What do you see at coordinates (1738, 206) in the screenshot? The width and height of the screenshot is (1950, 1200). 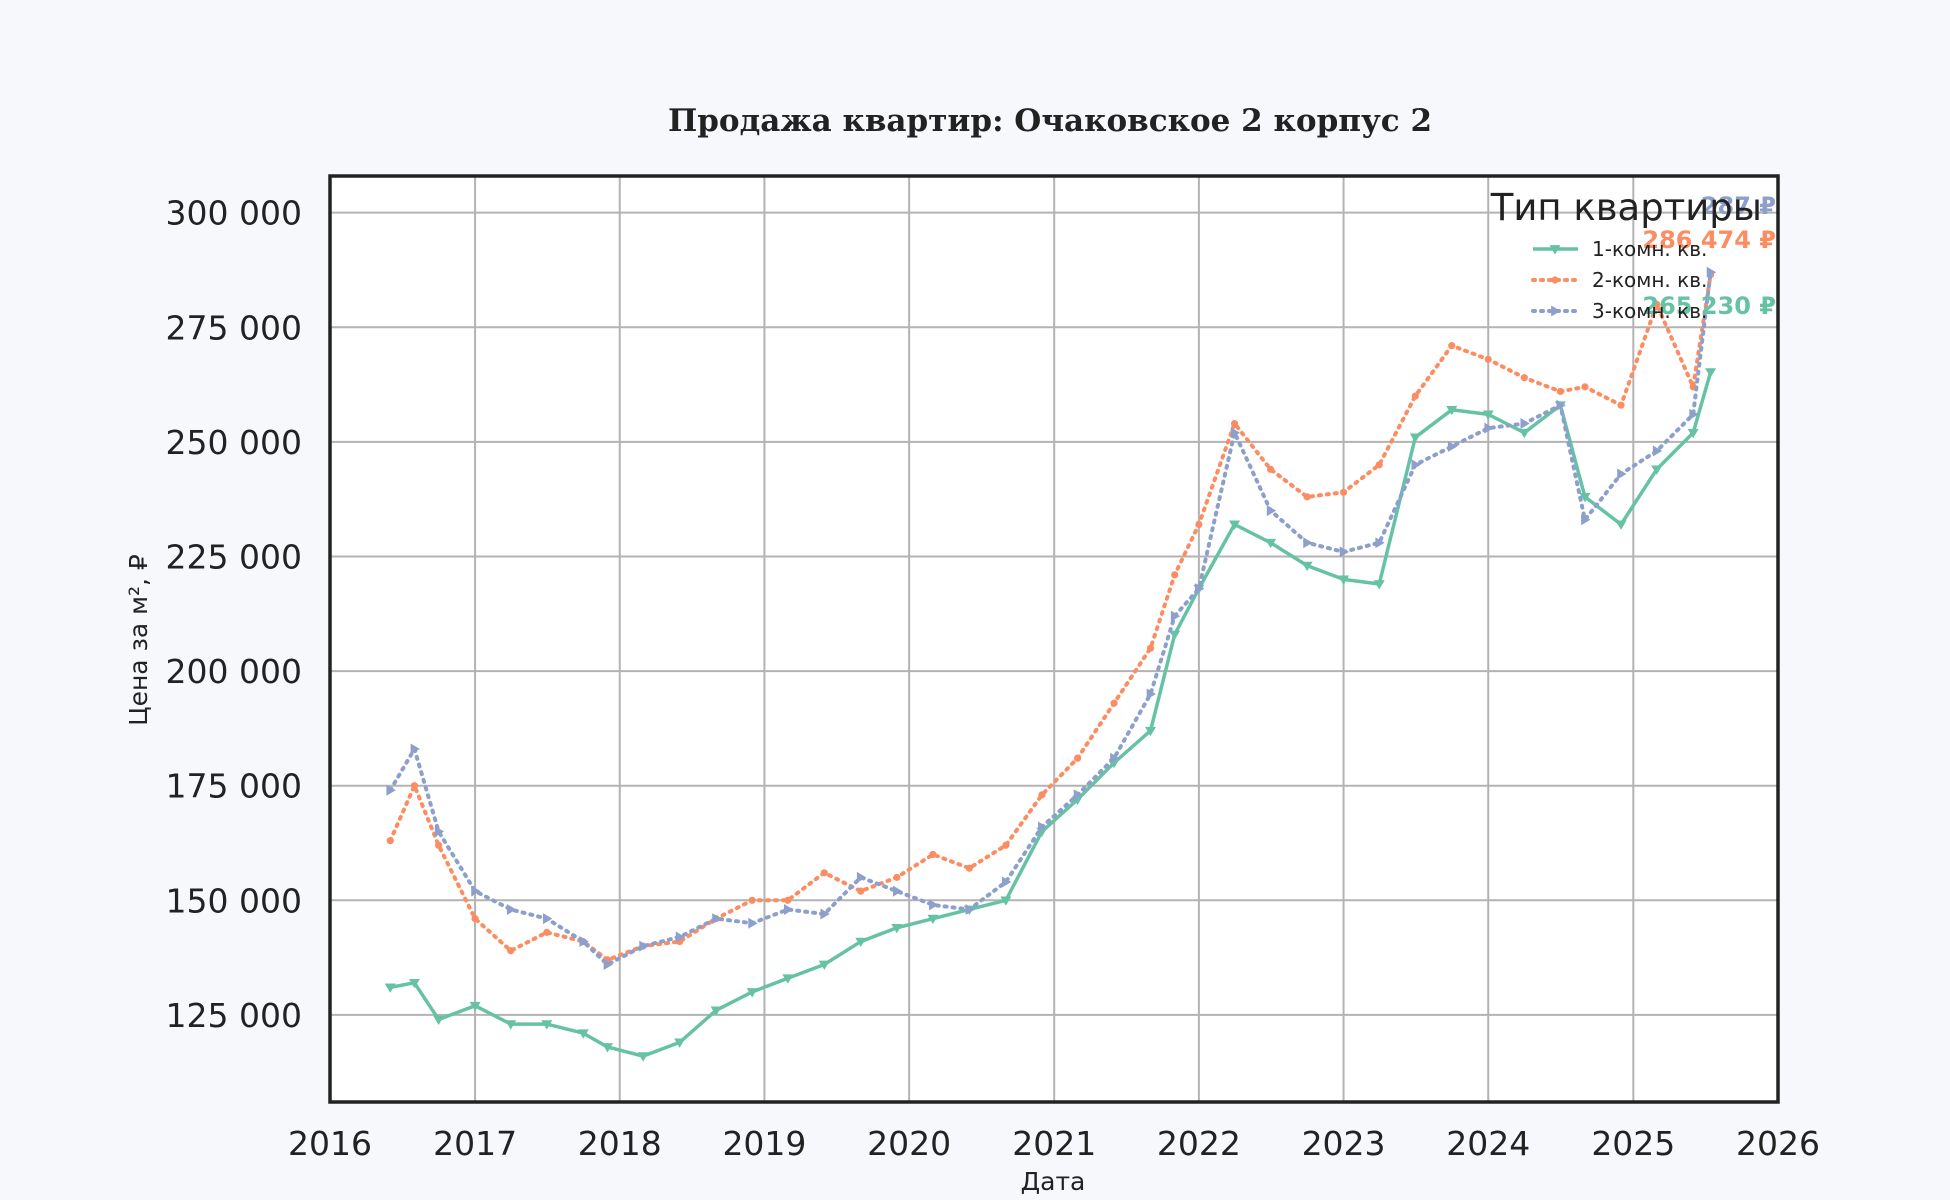 I see `series-end-label: 287 ₽` at bounding box center [1738, 206].